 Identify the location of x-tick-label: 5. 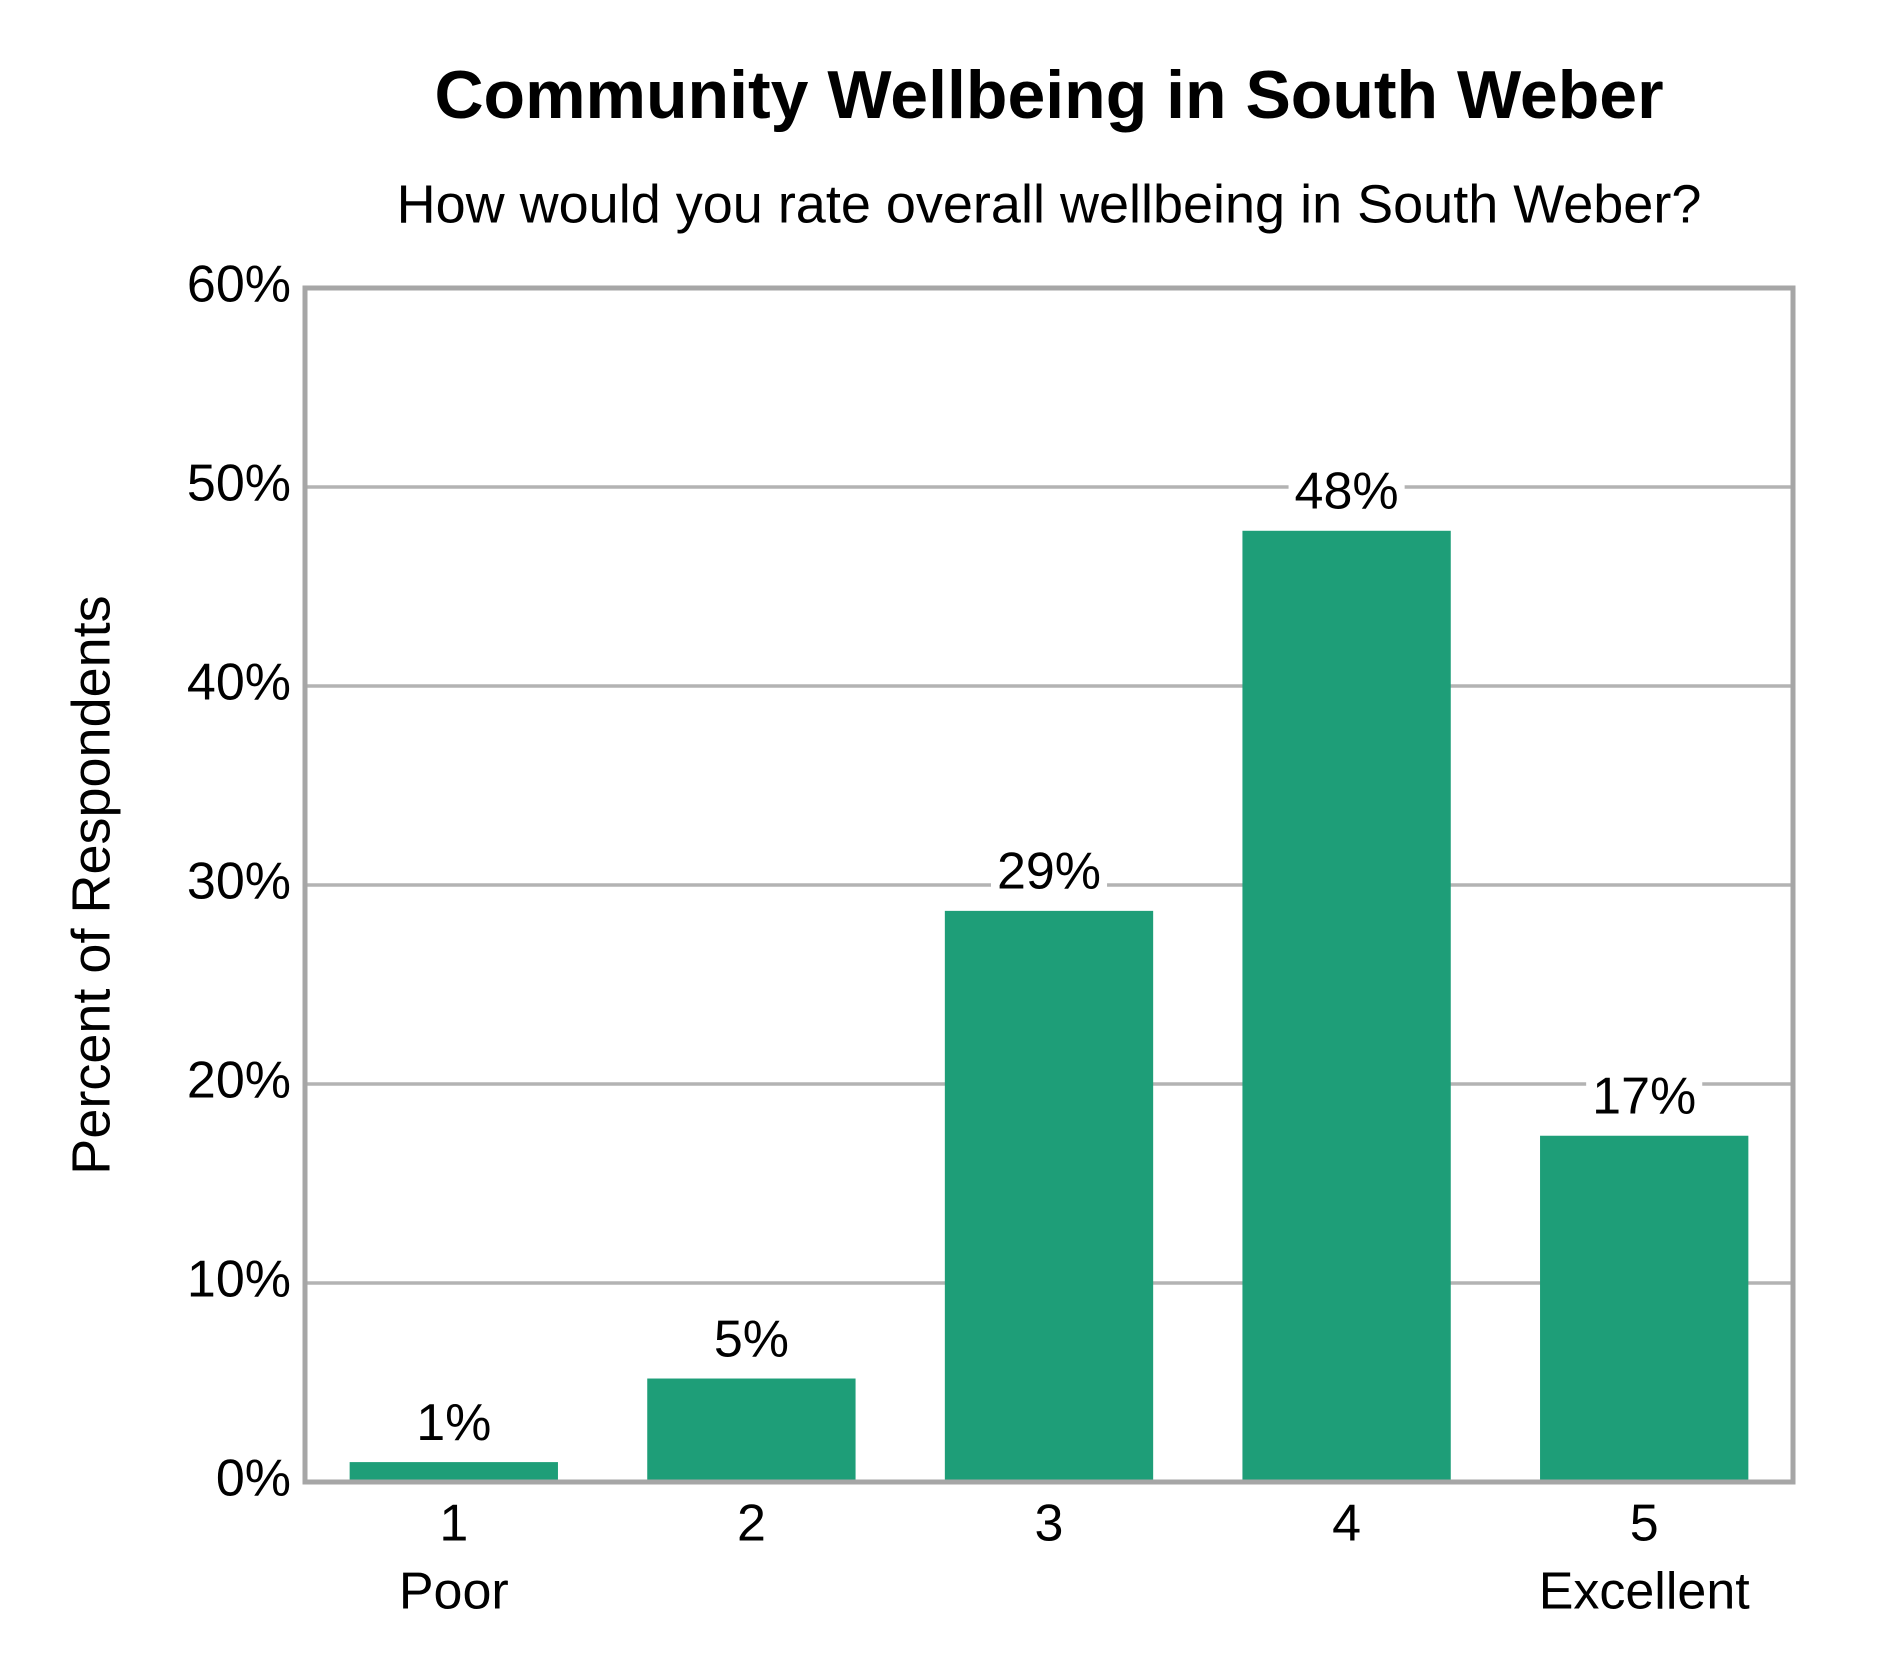
(1644, 1524).